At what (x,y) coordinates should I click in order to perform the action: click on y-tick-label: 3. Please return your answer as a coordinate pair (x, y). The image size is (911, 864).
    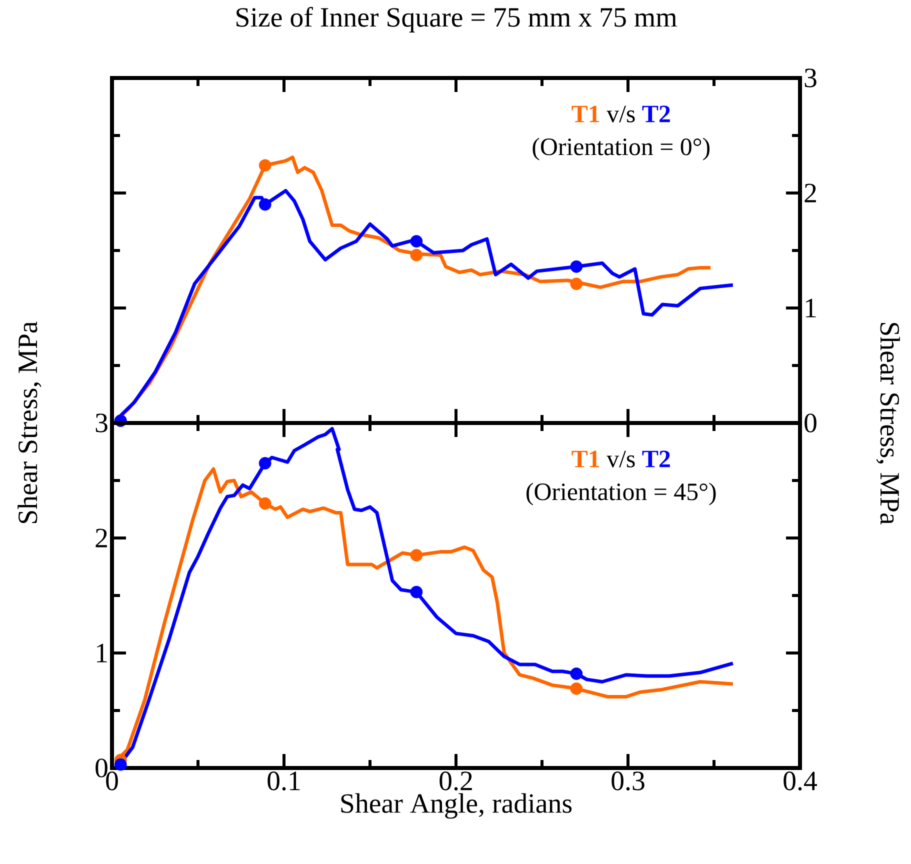
    Looking at the image, I should click on (102, 423).